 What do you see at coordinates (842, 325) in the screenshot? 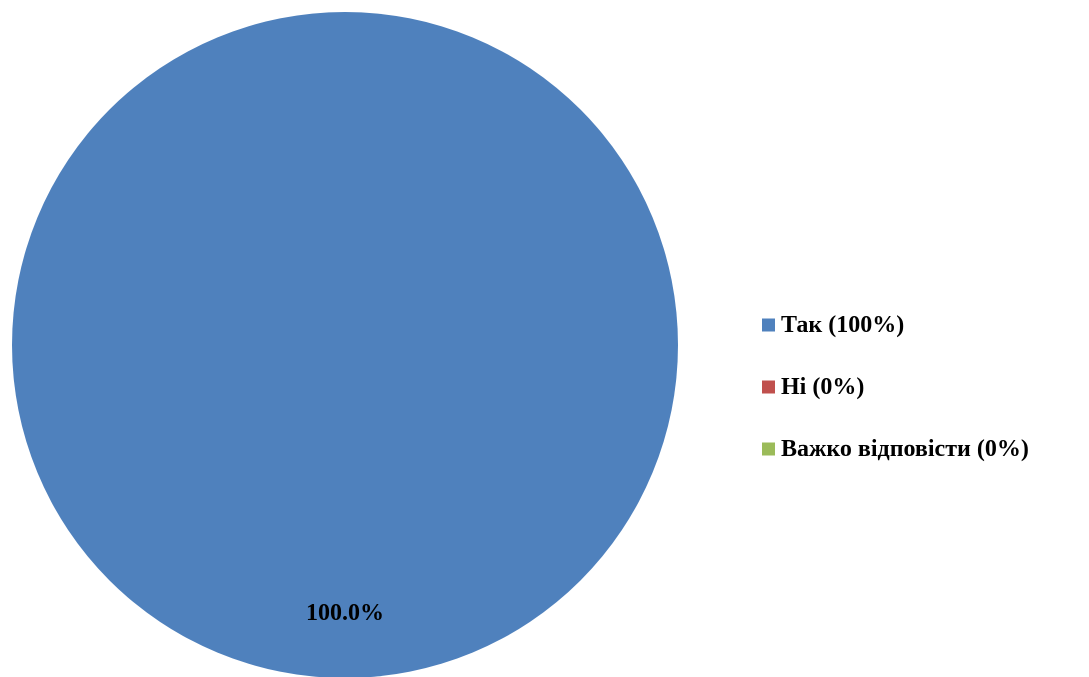
I see `legend-label-0: Так (100%)` at bounding box center [842, 325].